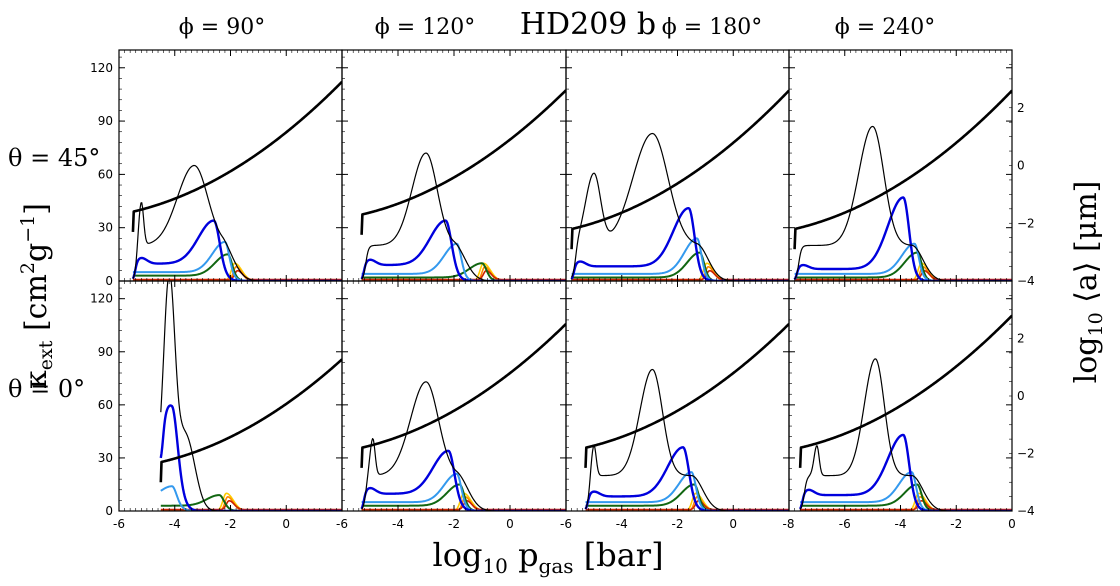  I want to click on column-title-3: ϕ = 180°, so click(712, 27).